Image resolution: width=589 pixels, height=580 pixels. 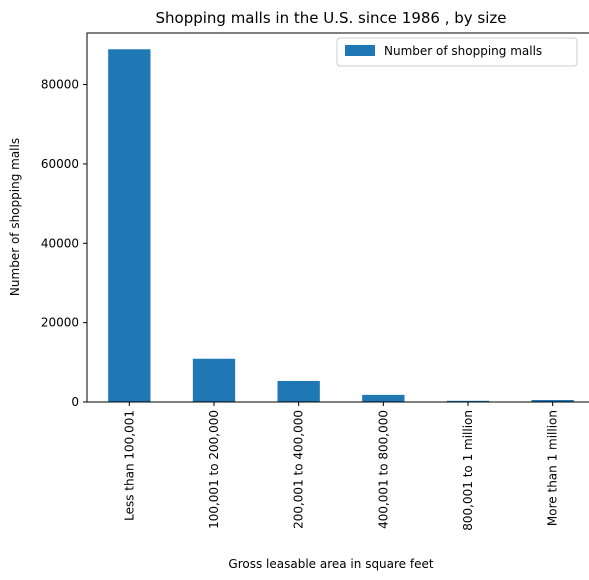 I want to click on y-tick-label-1: 20000, so click(x=60, y=323).